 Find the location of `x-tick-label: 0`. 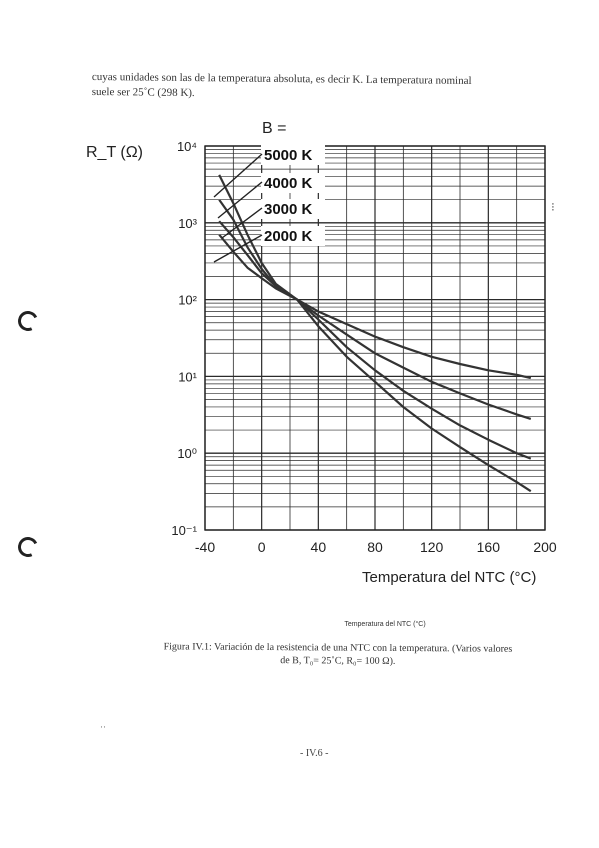

x-tick-label: 0 is located at coordinates (262, 547).